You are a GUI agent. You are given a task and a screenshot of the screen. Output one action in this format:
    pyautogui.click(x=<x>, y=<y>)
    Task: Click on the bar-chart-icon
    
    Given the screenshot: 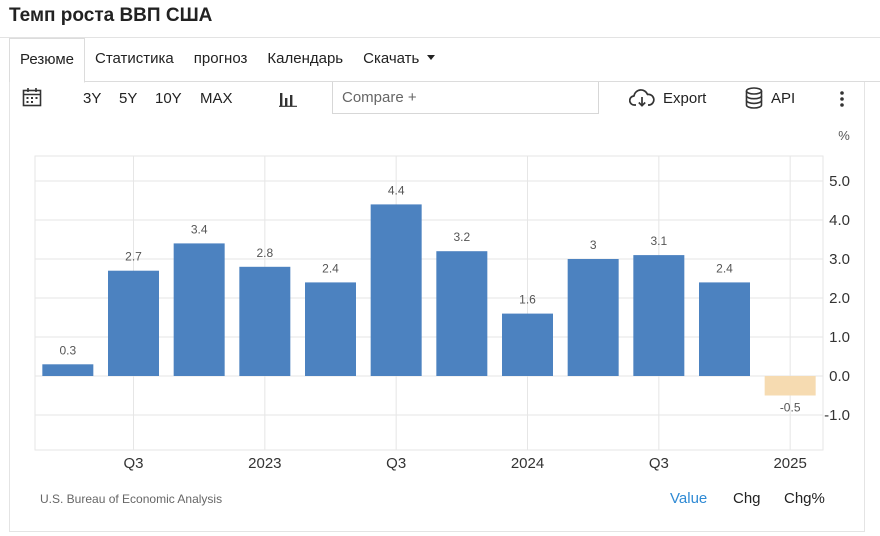 What is the action you would take?
    pyautogui.click(x=288, y=98)
    